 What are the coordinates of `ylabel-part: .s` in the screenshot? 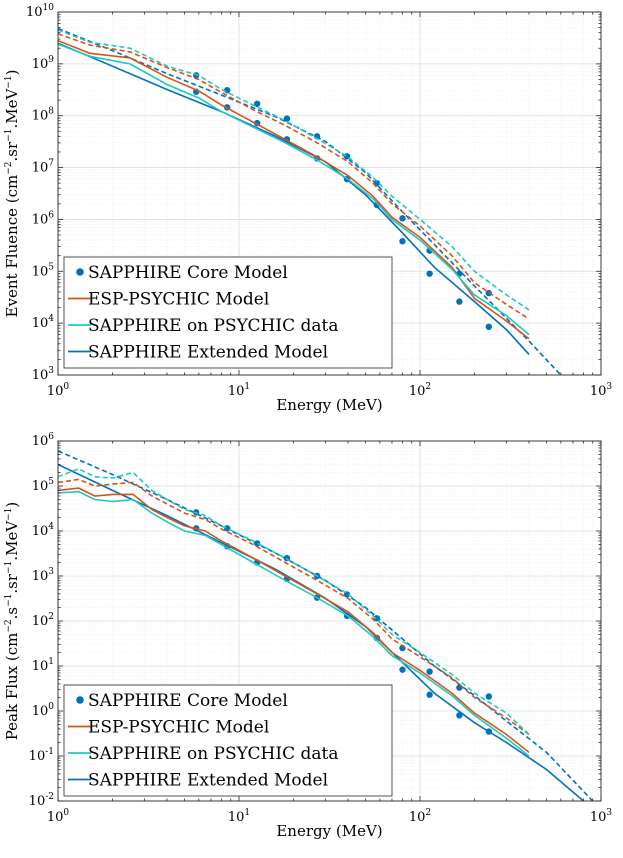 It's located at (12, 613).